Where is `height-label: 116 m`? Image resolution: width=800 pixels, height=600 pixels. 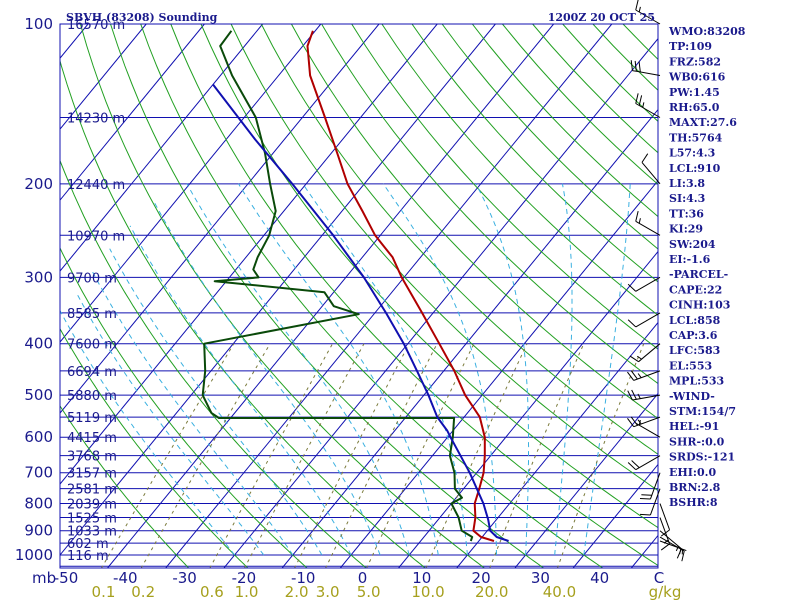 height-label: 116 m is located at coordinates (88, 556).